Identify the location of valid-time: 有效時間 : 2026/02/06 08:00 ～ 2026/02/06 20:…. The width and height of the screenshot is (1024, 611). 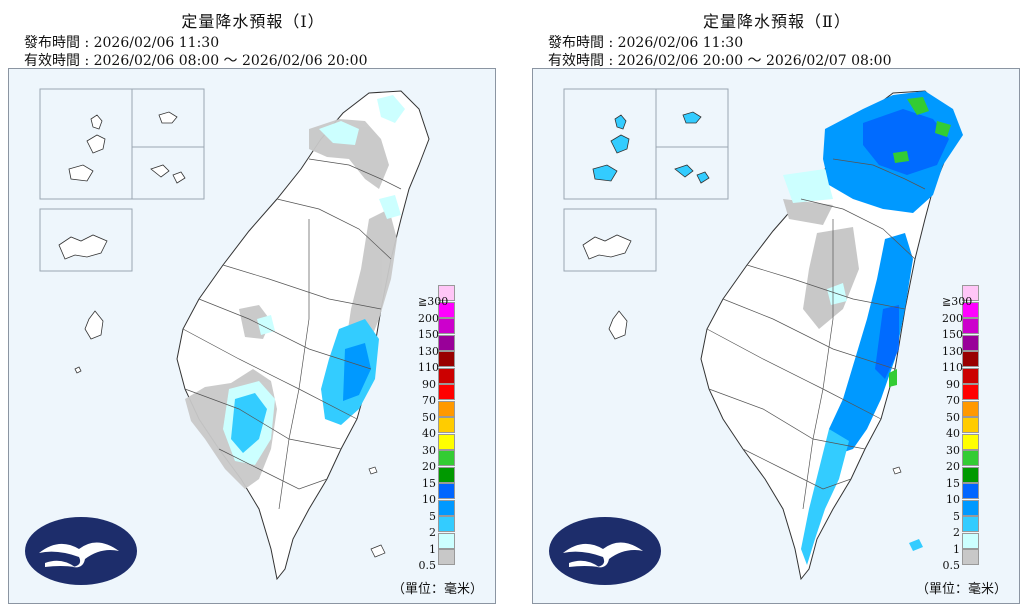
(196, 61).